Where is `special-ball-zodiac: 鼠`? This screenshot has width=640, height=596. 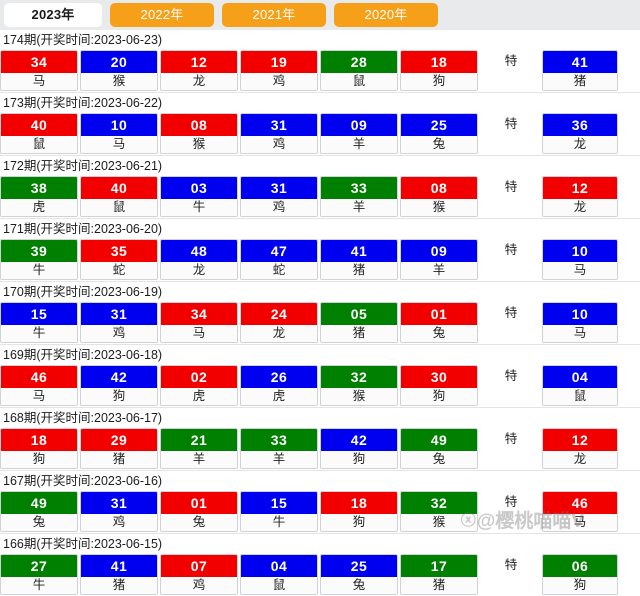
special-ball-zodiac: 鼠 is located at coordinates (580, 396).